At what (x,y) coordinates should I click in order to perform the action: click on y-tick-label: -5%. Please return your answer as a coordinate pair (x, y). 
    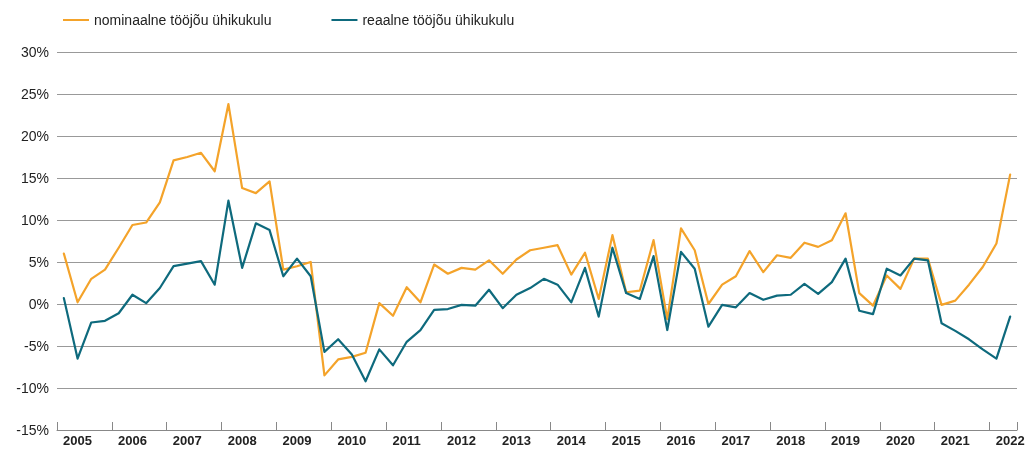
    Looking at the image, I should click on (36, 346).